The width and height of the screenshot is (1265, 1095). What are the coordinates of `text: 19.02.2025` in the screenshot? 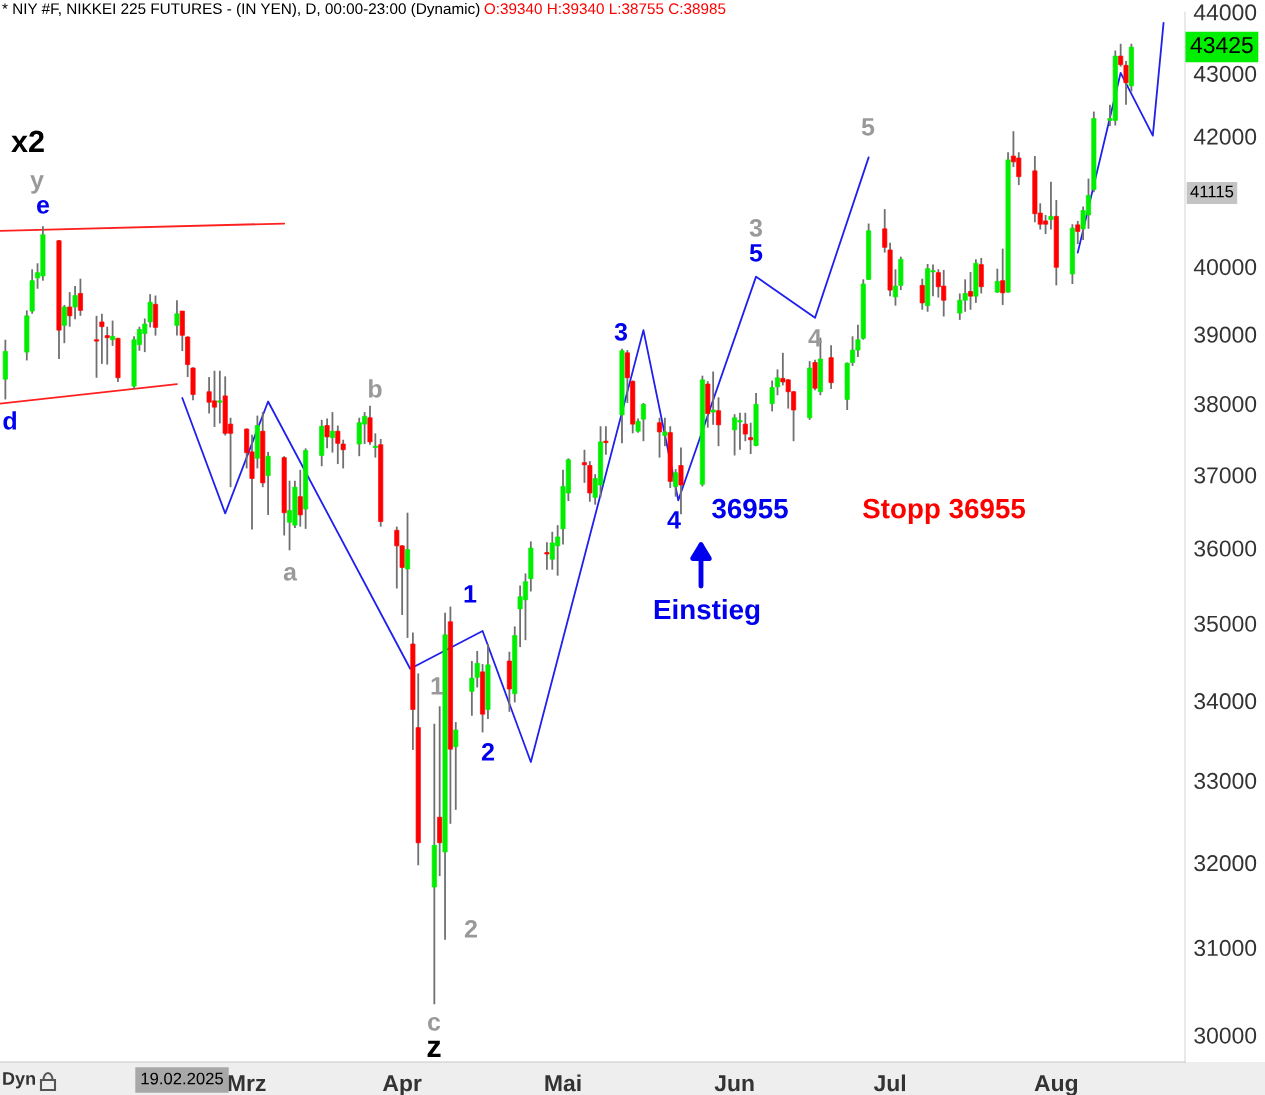 It's located at (182, 1078).